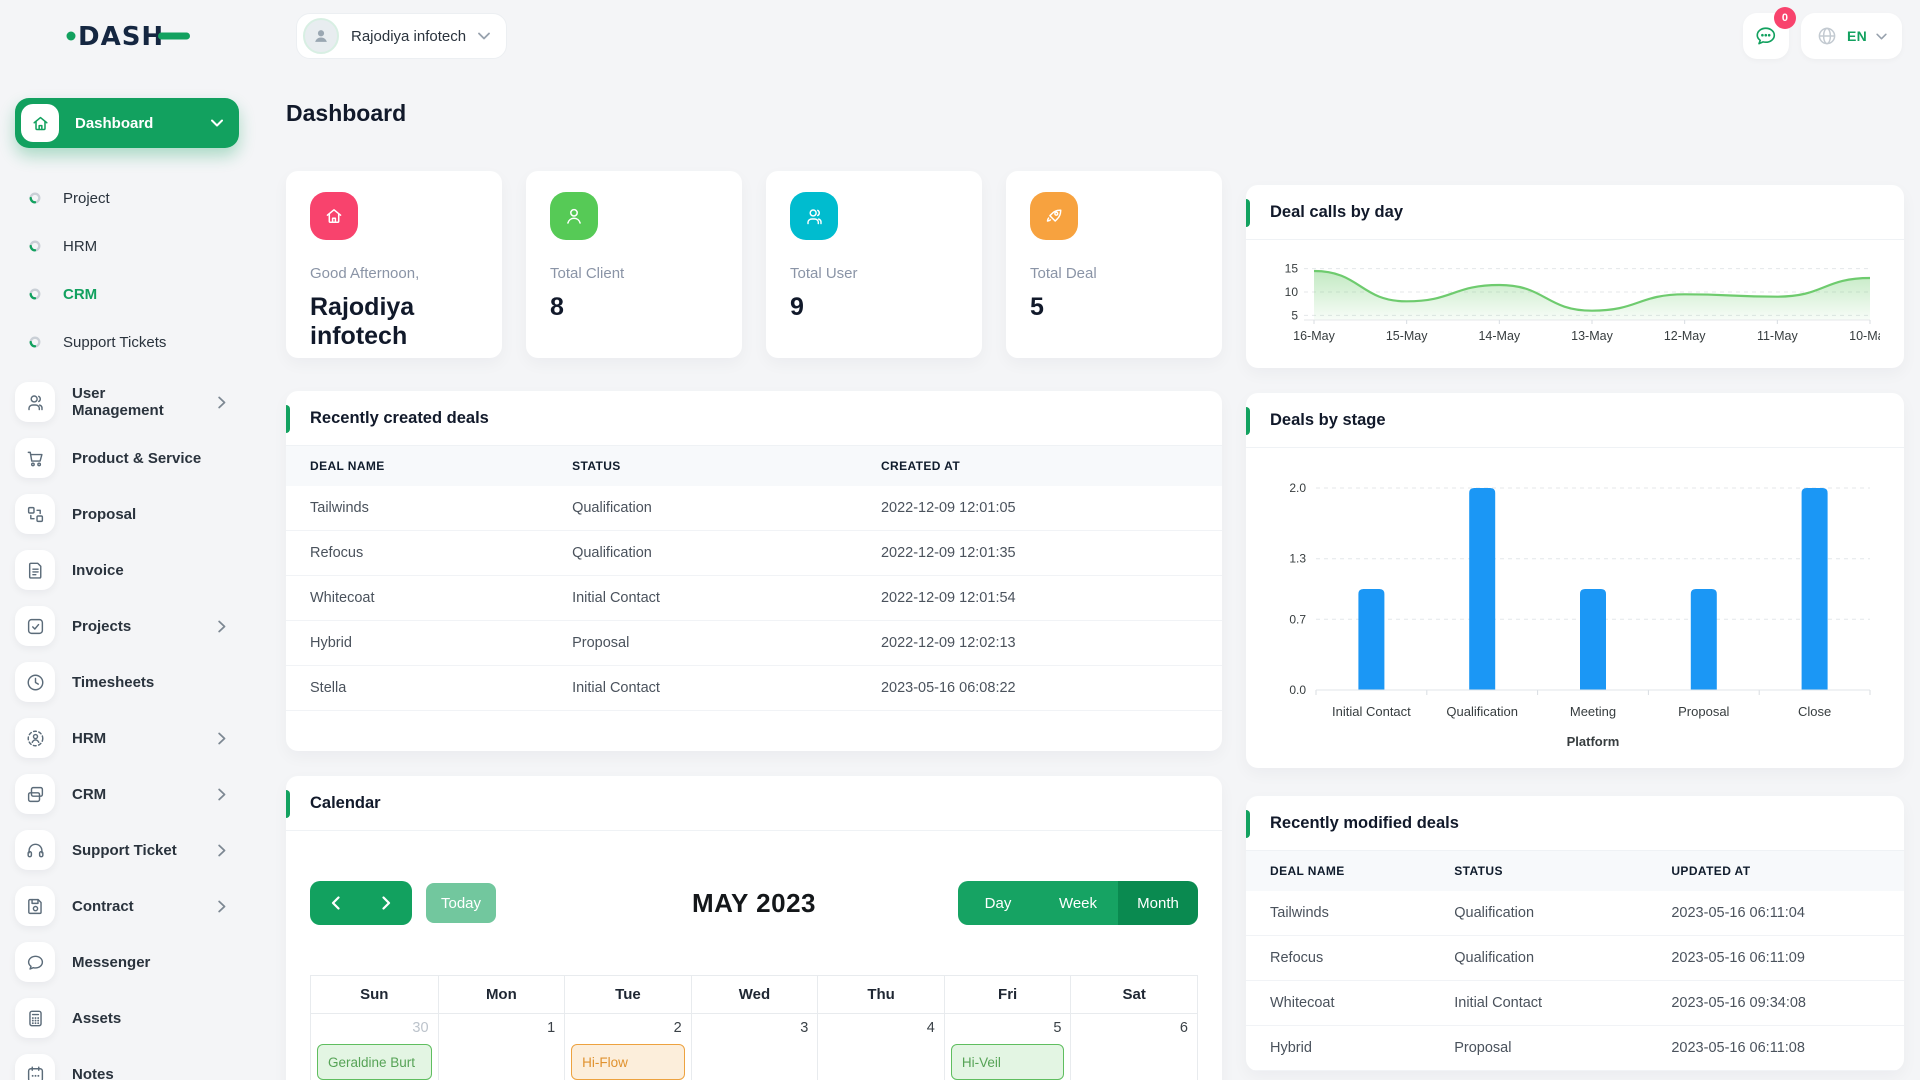  What do you see at coordinates (124, 850) in the screenshot?
I see `sidebar-item-label: Support Ticket` at bounding box center [124, 850].